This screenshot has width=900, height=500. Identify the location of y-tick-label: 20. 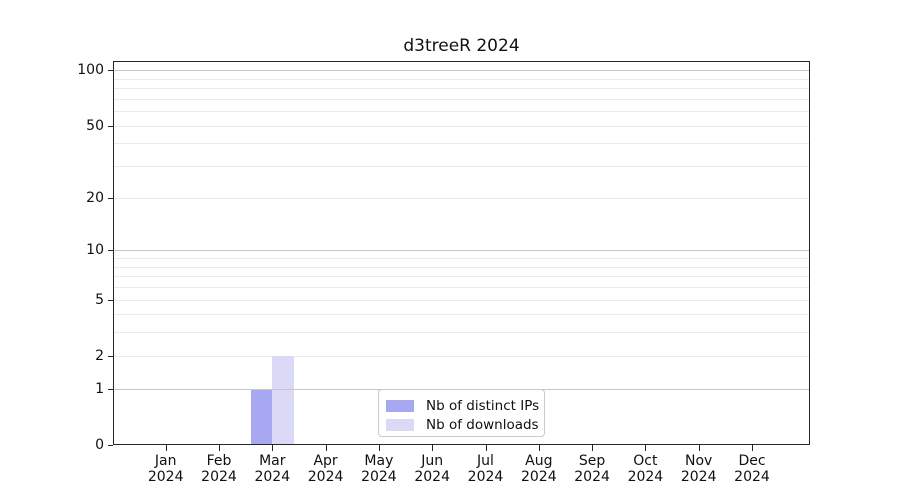
(95, 197).